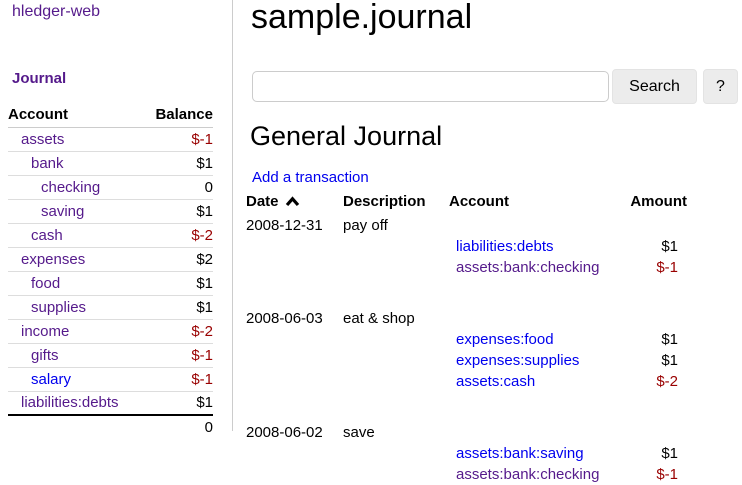 This screenshot has width=742, height=485. Describe the element at coordinates (53, 259) in the screenshot. I see `account-link: expenses` at that location.